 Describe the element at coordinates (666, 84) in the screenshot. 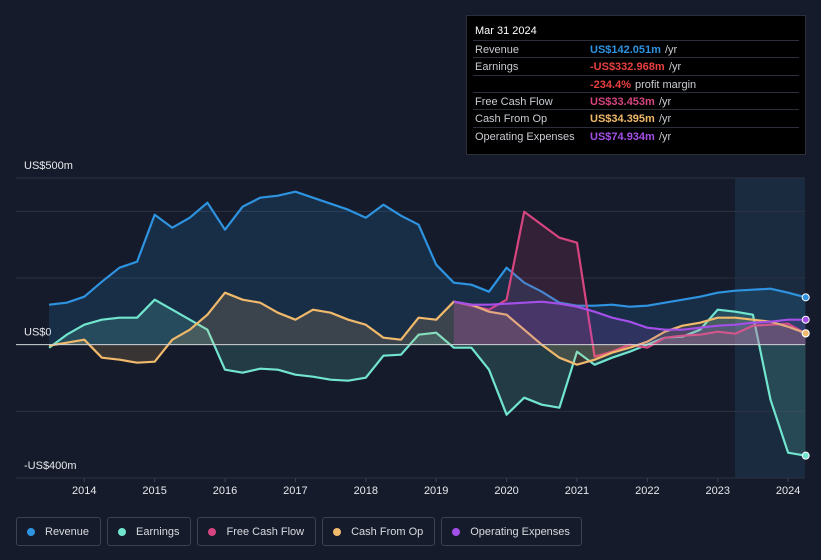

I see `tooltip-unit: profit margin` at that location.